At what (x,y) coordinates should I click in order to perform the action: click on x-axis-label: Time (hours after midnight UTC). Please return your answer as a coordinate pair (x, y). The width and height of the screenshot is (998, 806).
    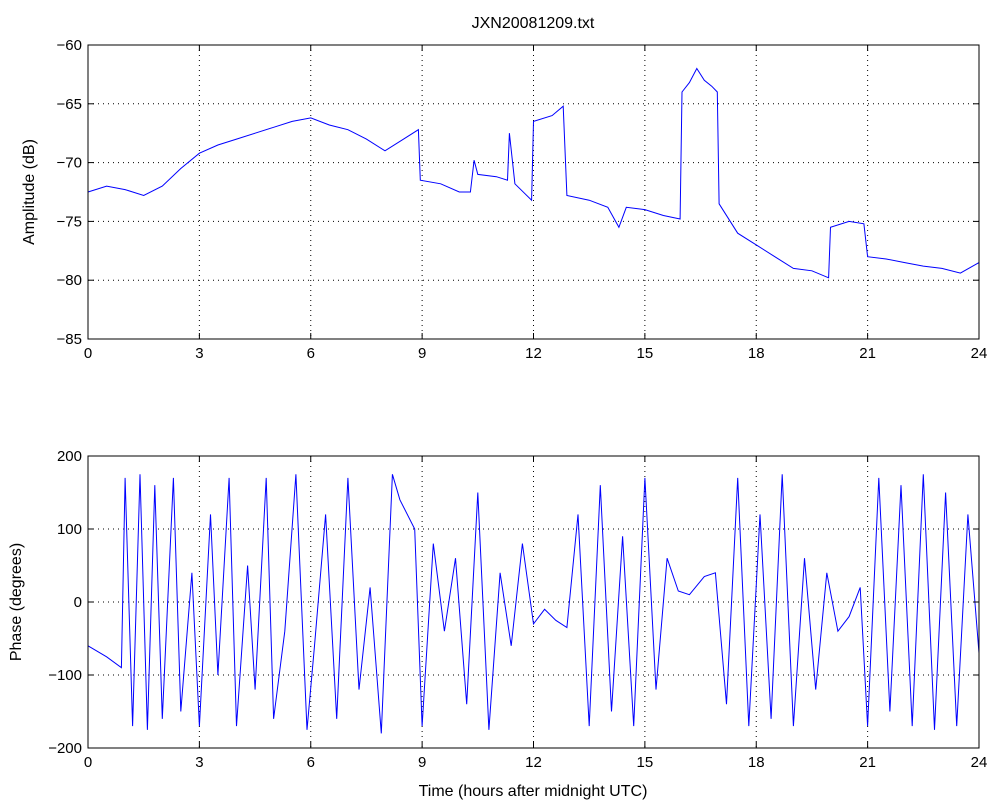
    Looking at the image, I should click on (533, 791).